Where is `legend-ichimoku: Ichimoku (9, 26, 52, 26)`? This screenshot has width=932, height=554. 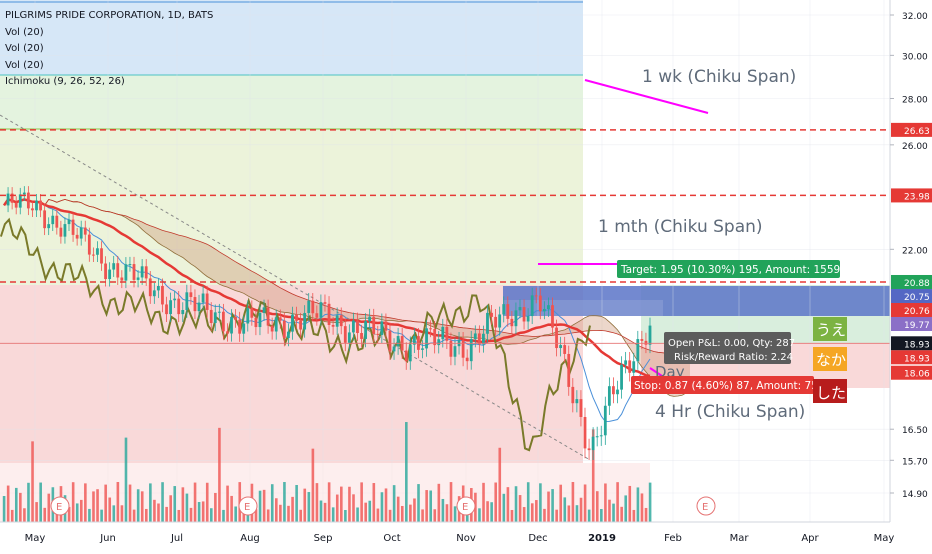
legend-ichimoku: Ichimoku (9, 26, 52, 26) is located at coordinates (65, 81).